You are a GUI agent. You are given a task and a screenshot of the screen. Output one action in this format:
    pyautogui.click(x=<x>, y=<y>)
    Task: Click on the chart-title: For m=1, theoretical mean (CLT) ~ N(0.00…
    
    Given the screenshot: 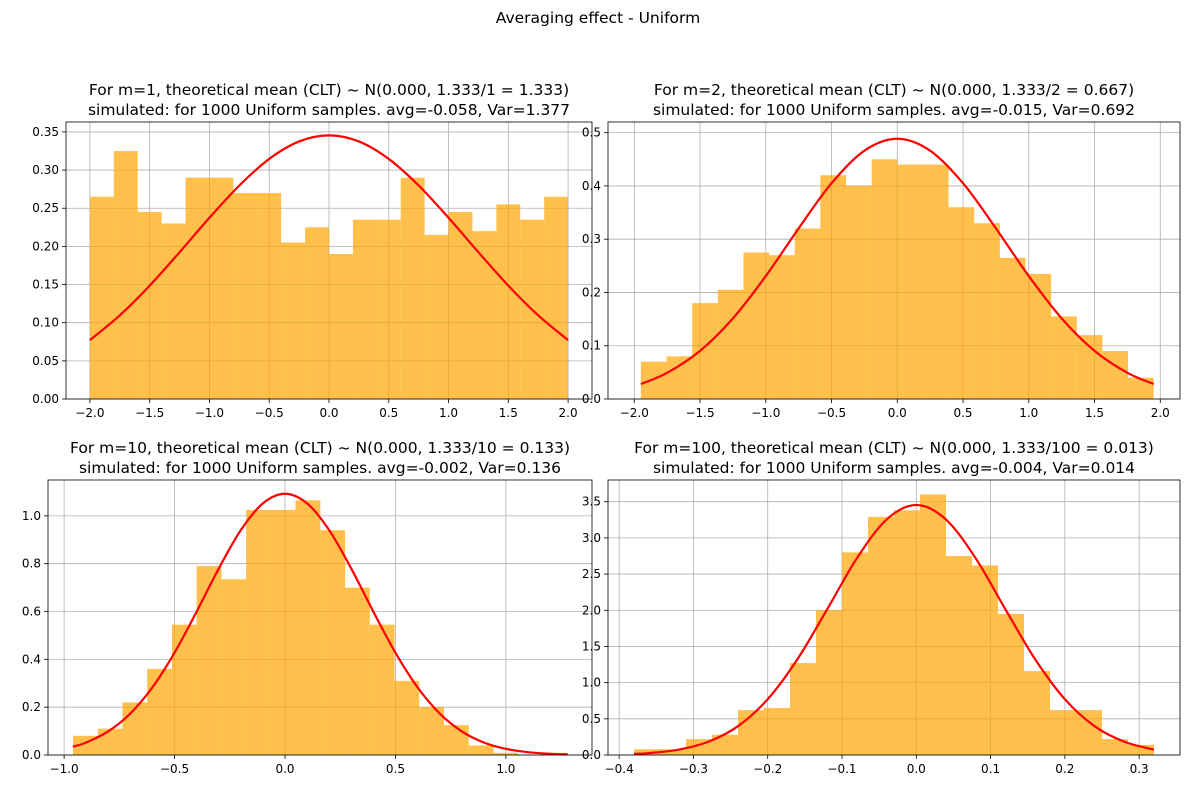 What is the action you would take?
    pyautogui.click(x=329, y=90)
    